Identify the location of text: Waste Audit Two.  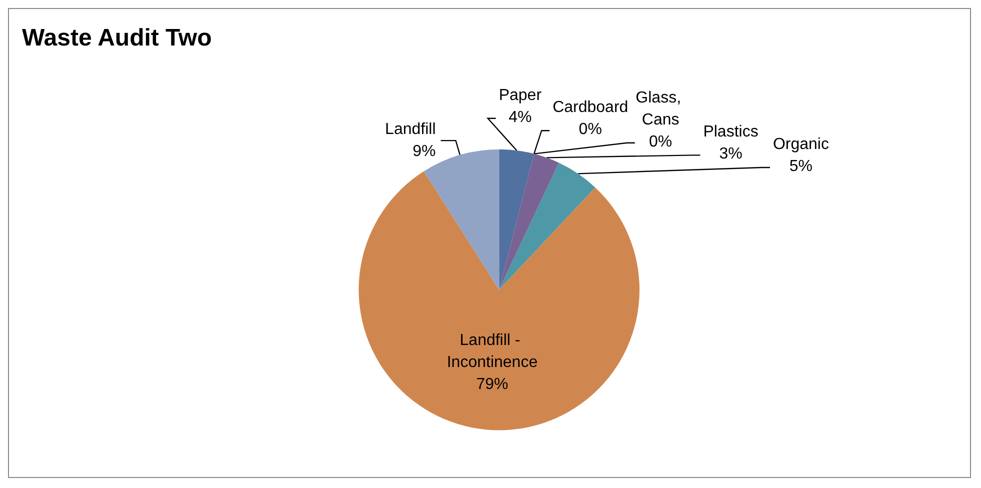
(117, 38).